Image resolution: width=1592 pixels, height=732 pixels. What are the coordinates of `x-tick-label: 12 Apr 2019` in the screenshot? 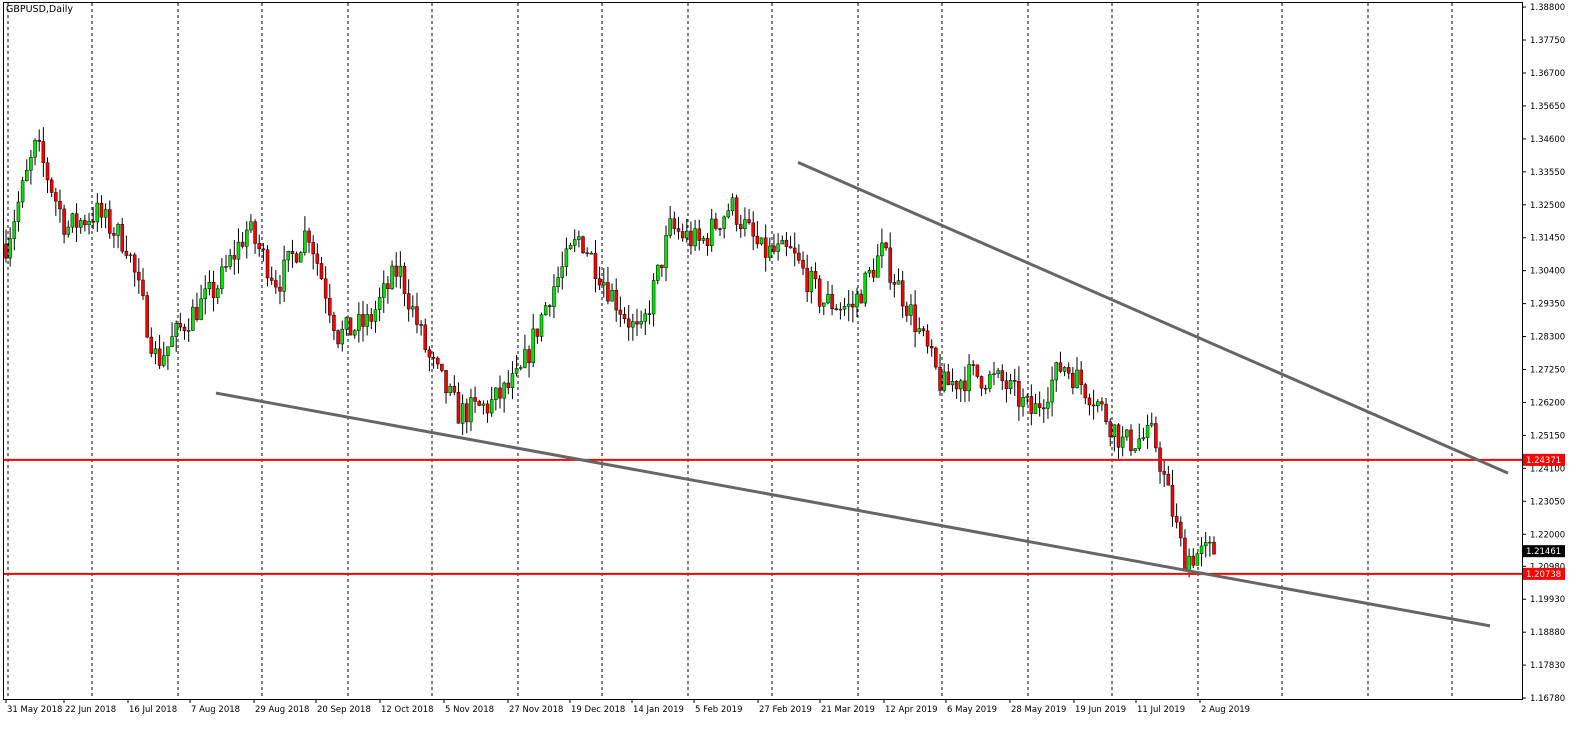 It's located at (911, 710).